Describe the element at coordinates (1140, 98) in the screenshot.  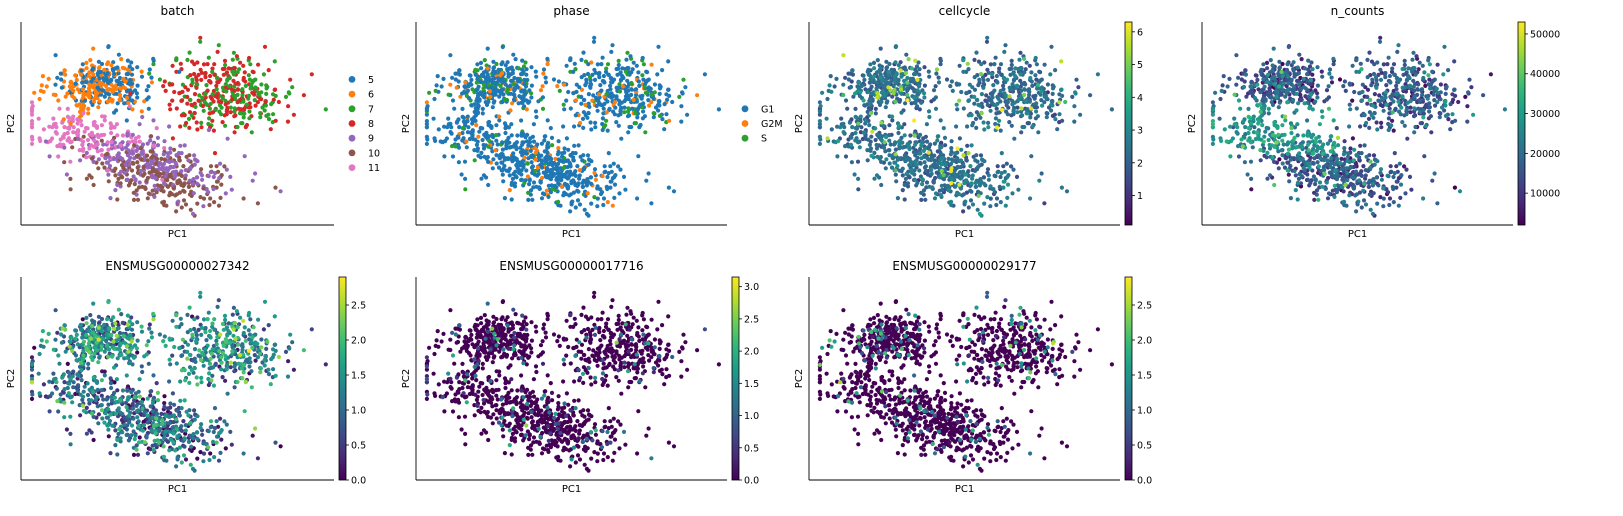
I see `colorbar-tick-label: 4` at that location.